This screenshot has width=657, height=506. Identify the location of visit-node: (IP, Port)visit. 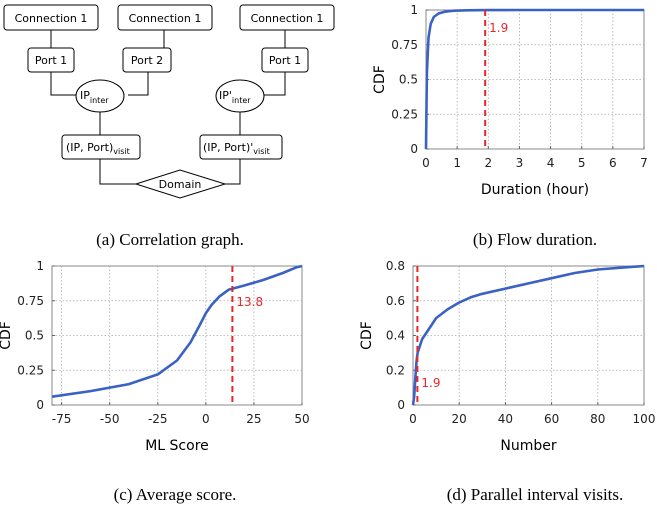
(101, 147).